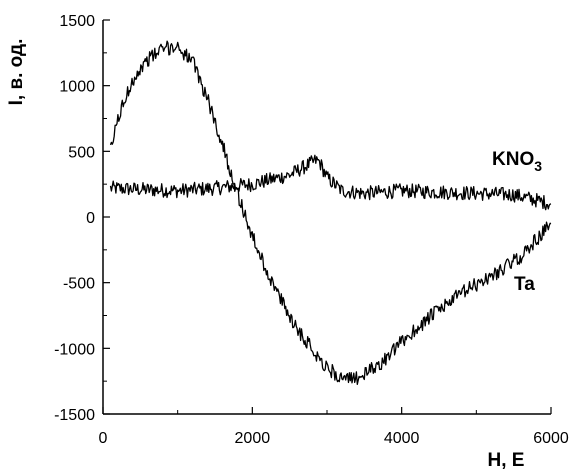  I want to click on x-axis-ticks: 0 2000 4000 6000, so click(334, 427).